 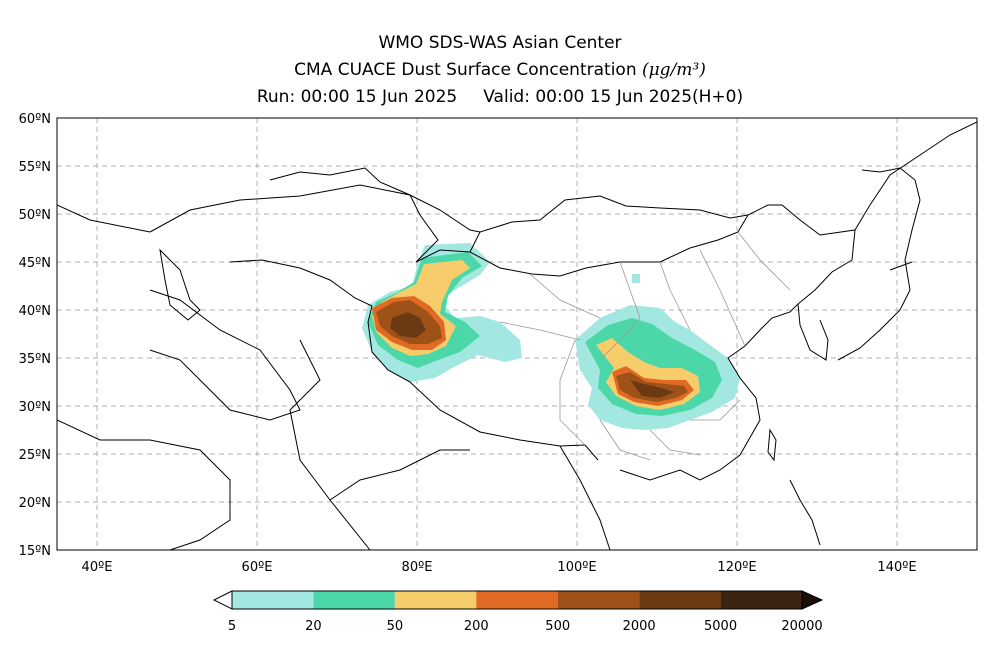 What do you see at coordinates (635, 254) in the screenshot?
I see `border-china-north` at bounding box center [635, 254].